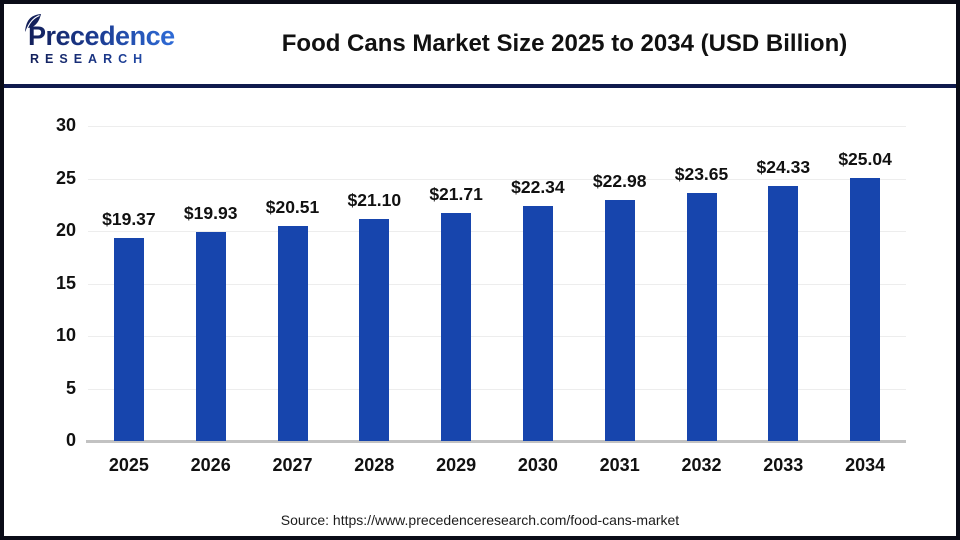 This screenshot has width=960, height=540. I want to click on x-tick-label: 2030, so click(537, 465).